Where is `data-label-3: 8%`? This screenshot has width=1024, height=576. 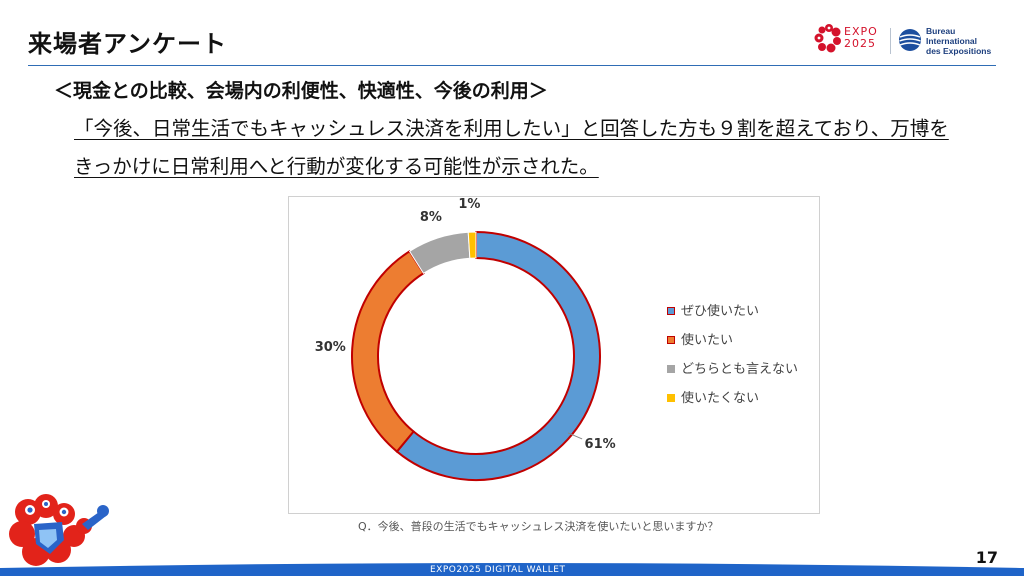 data-label-3: 8% is located at coordinates (431, 217).